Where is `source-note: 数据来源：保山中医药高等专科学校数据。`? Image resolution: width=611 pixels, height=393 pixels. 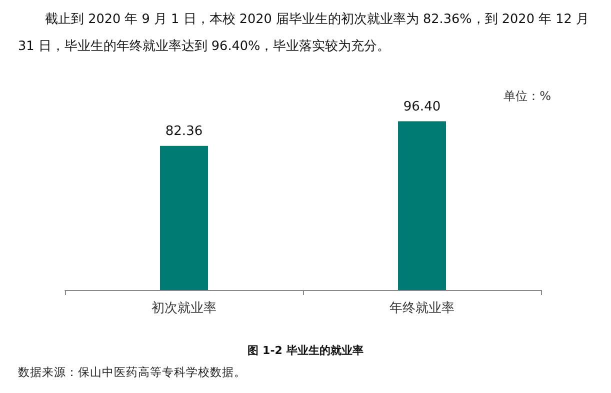 source-note: 数据来源：保山中医药高等专科学校数据。 is located at coordinates (132, 372).